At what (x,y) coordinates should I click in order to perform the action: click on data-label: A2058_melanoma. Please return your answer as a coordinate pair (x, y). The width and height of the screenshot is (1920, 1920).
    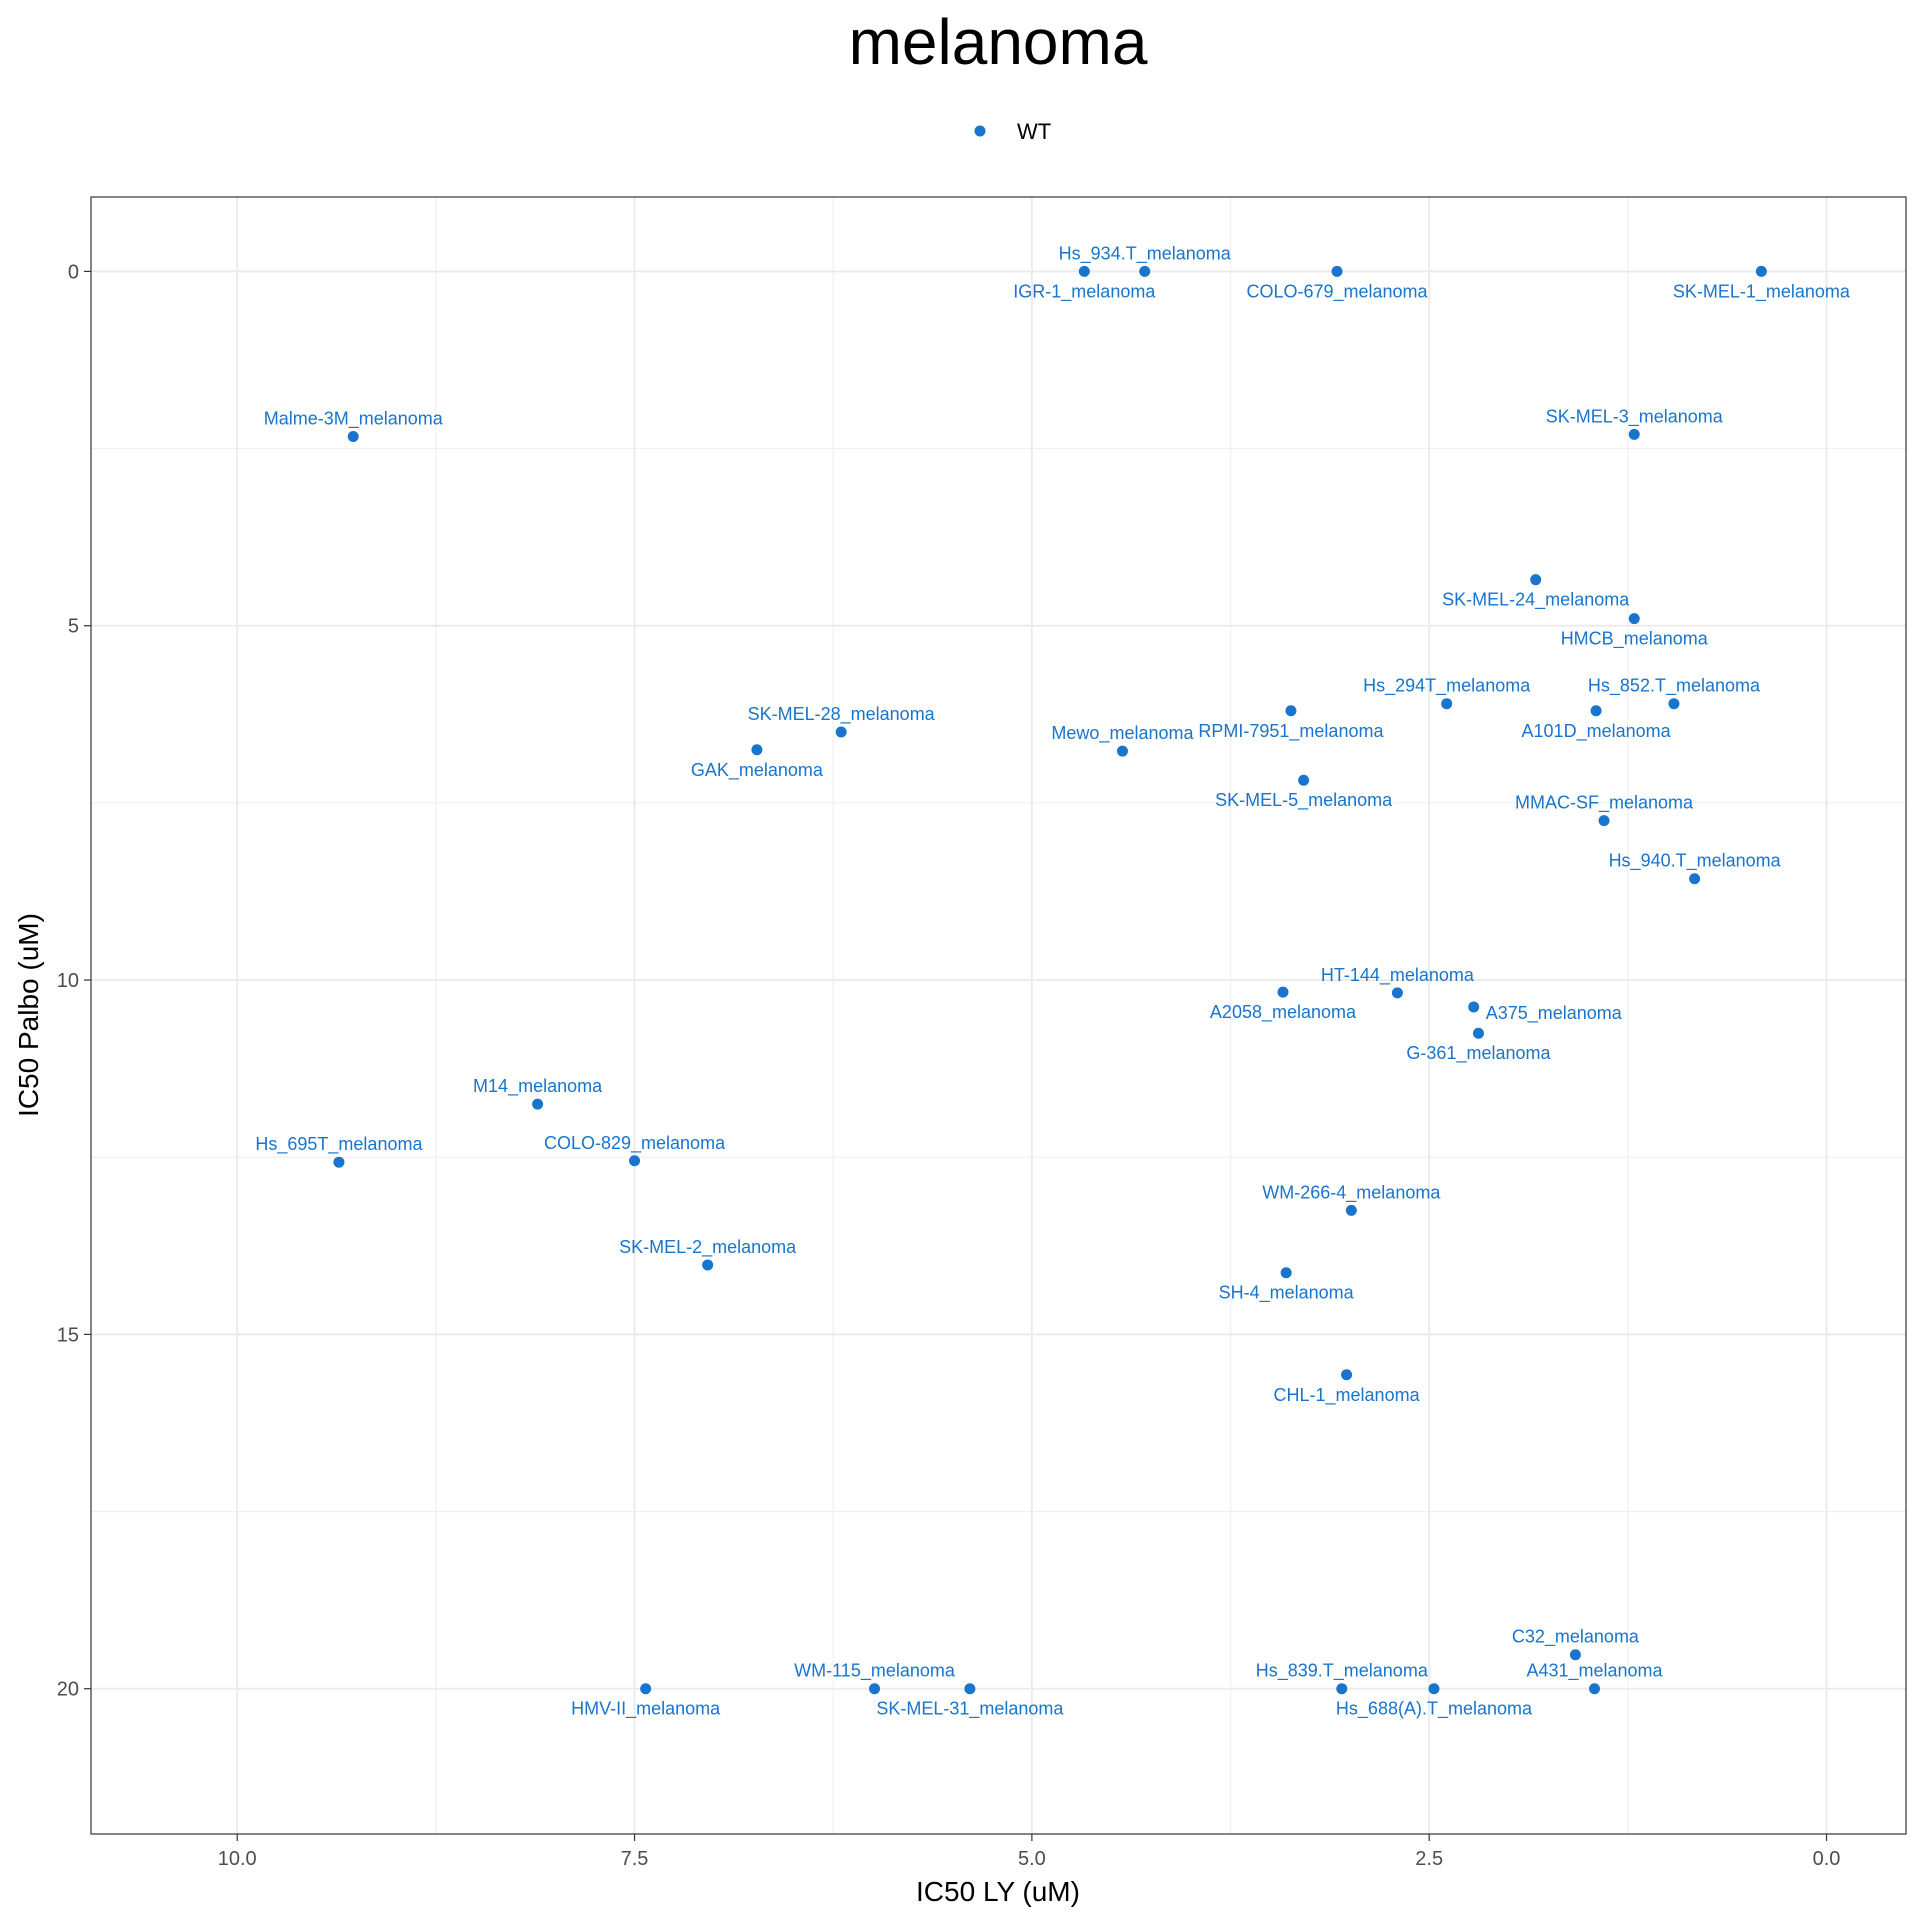
    Looking at the image, I should click on (1283, 1012).